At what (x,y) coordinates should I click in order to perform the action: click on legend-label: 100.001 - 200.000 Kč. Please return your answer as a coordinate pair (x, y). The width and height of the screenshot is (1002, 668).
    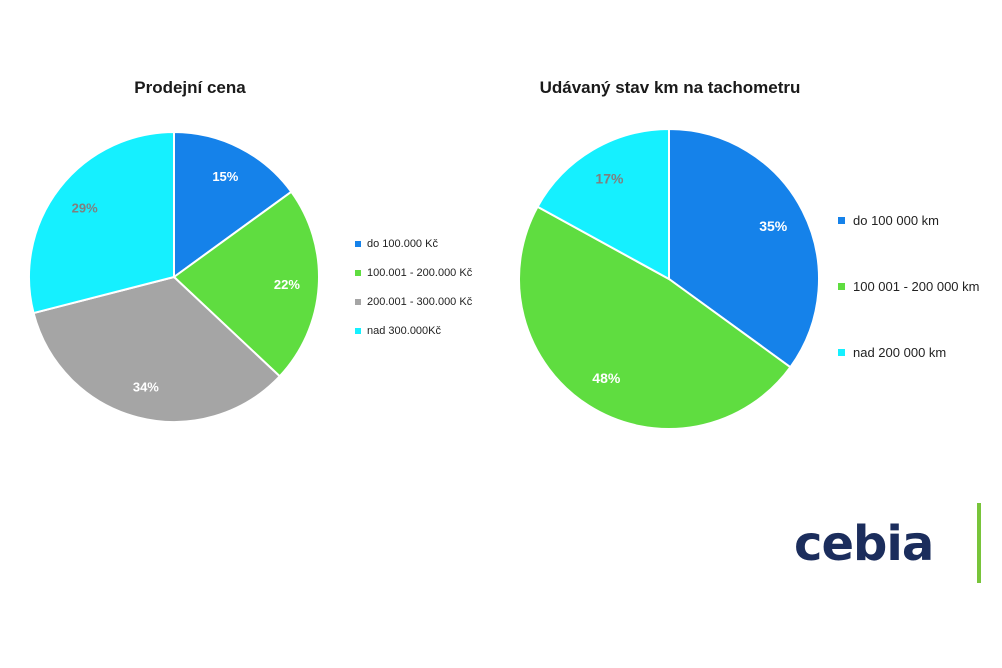
    Looking at the image, I should click on (420, 273).